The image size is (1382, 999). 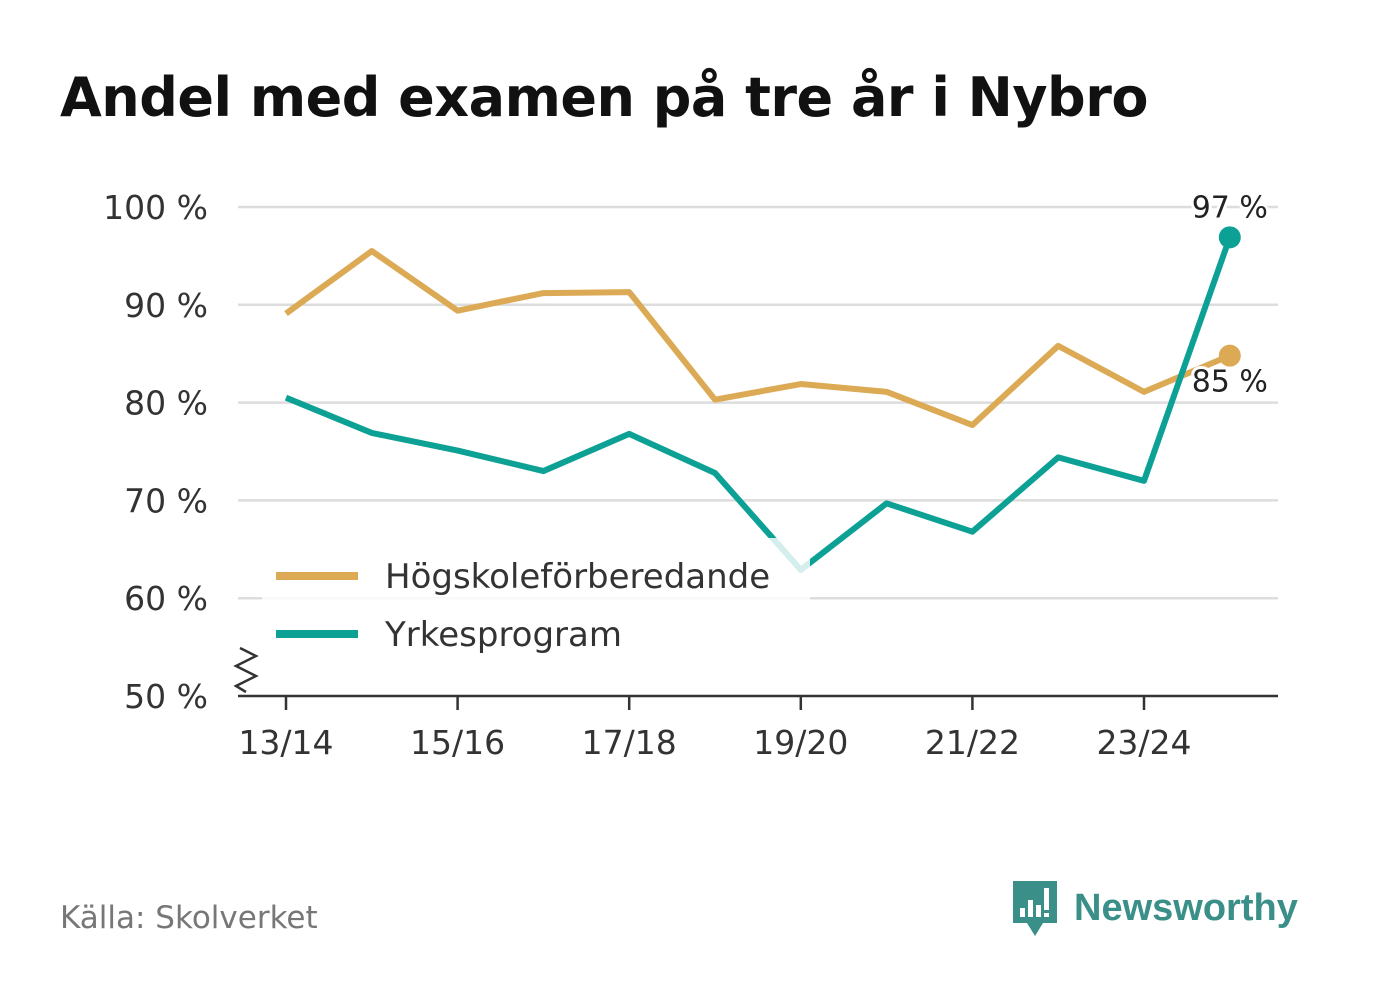 I want to click on y-tick-label: 50 %, so click(x=166, y=696).